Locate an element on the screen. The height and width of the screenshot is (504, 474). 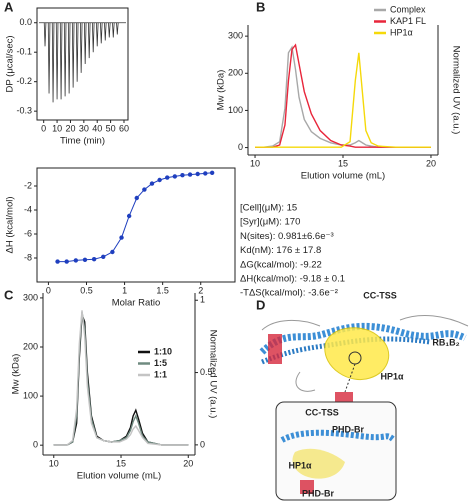
annotation: N(sites): 0.981±6.6e⁻³ is located at coordinates (287, 236).